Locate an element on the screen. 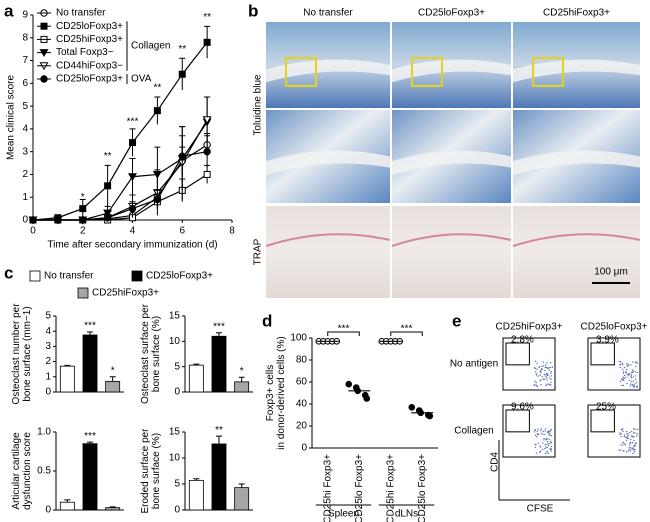  x-tick-label: 2 is located at coordinates (83, 231).